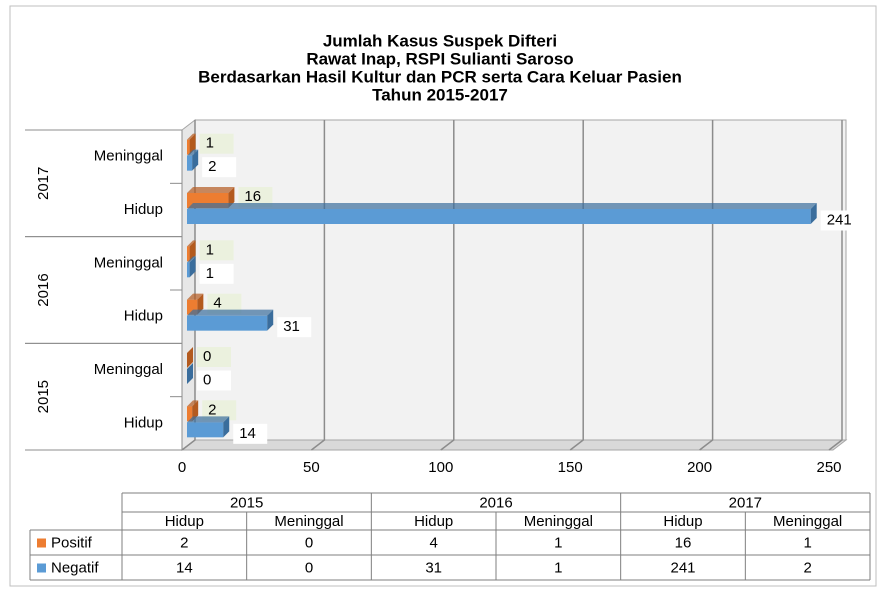  Describe the element at coordinates (440, 40) in the screenshot. I see `chart-title: Jumlah Kasus Suspek Difteri` at that location.